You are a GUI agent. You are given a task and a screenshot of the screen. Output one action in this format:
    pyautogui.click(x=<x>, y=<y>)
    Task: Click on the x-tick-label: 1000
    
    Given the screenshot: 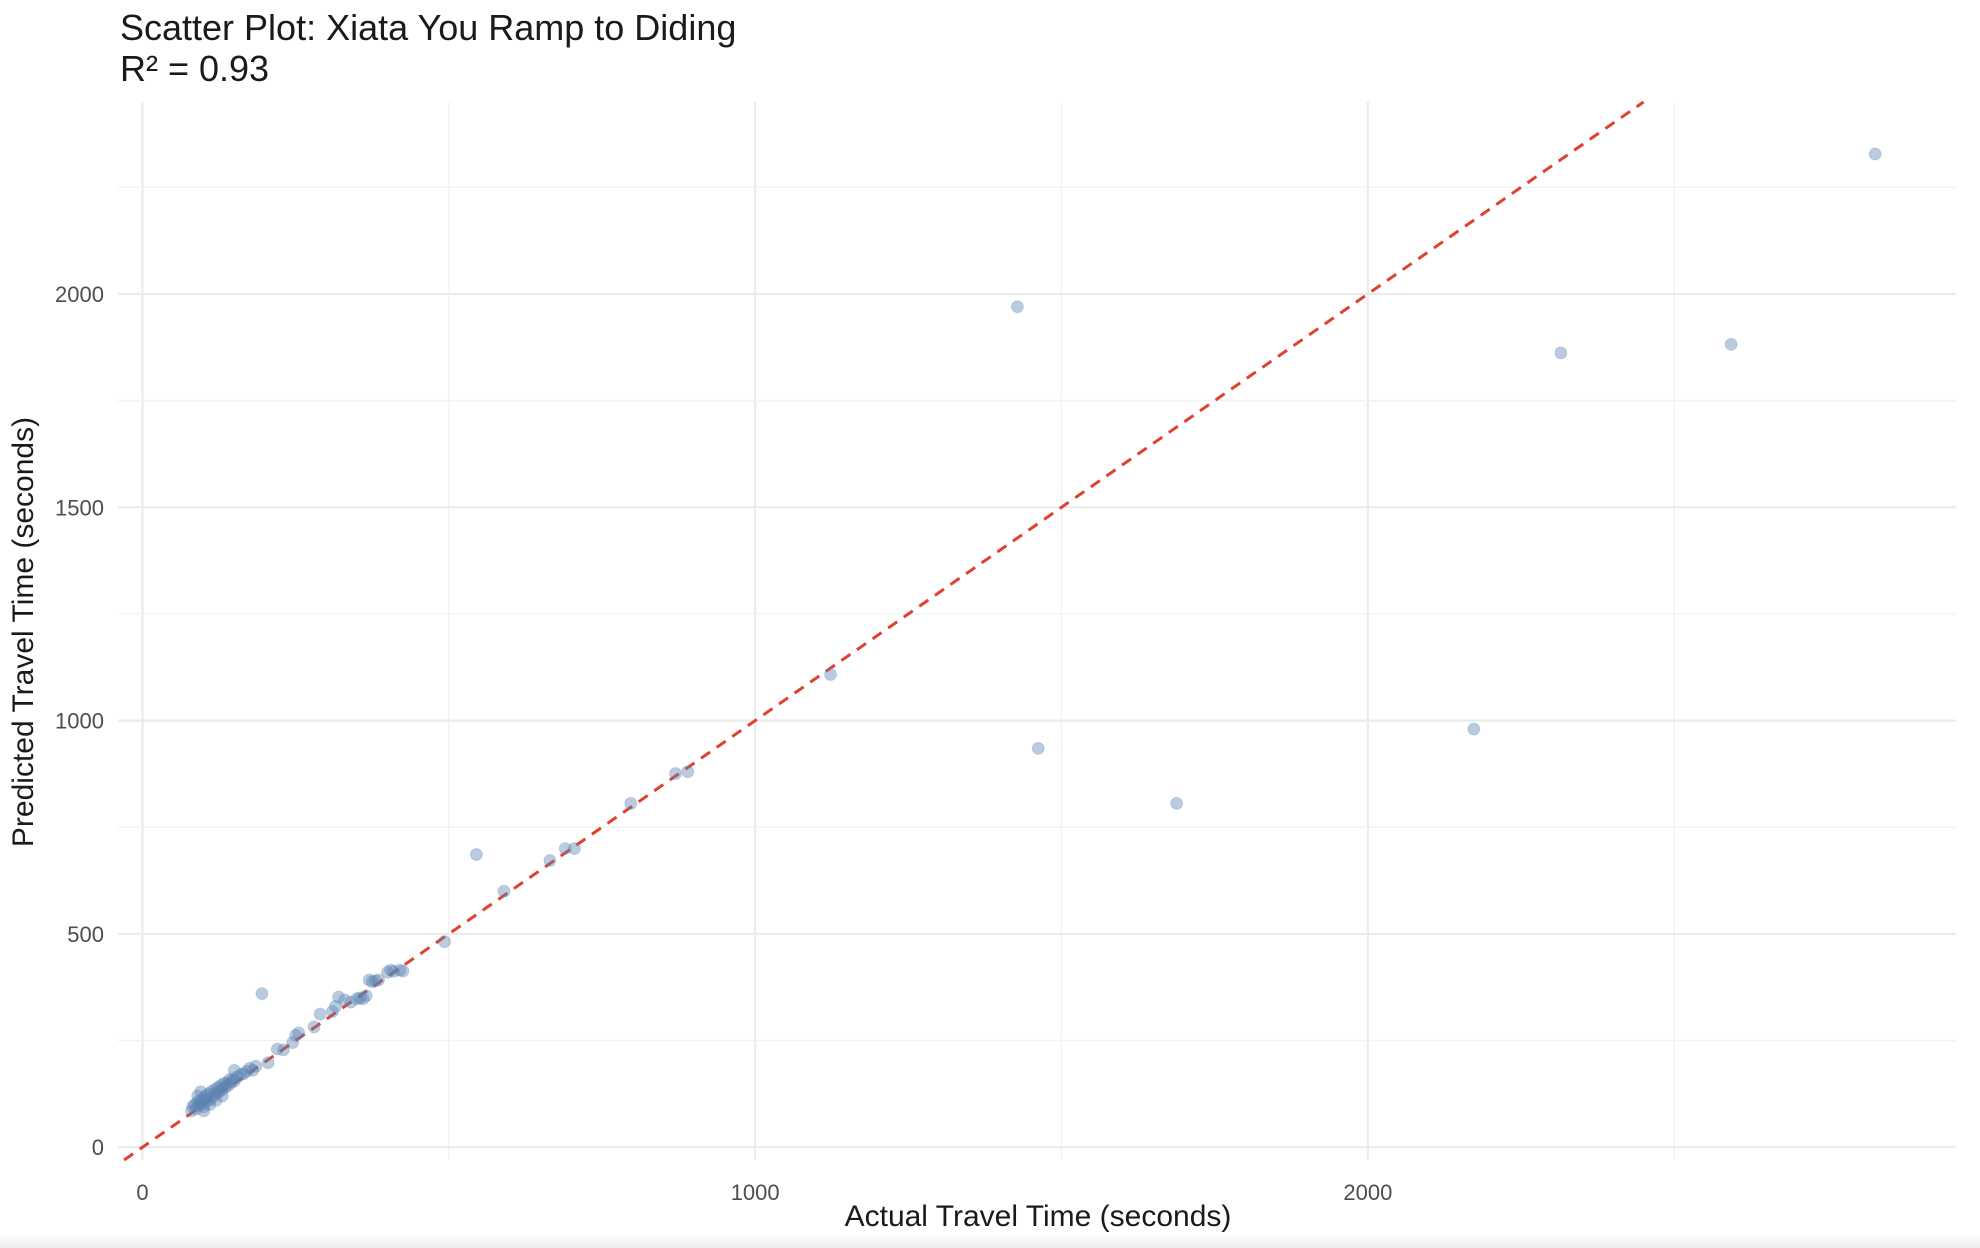 What is the action you would take?
    pyautogui.click(x=755, y=1192)
    